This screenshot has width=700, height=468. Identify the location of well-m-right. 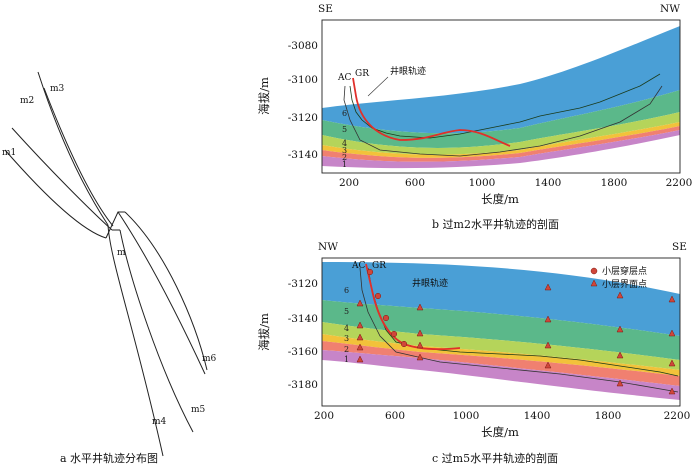
(156, 331).